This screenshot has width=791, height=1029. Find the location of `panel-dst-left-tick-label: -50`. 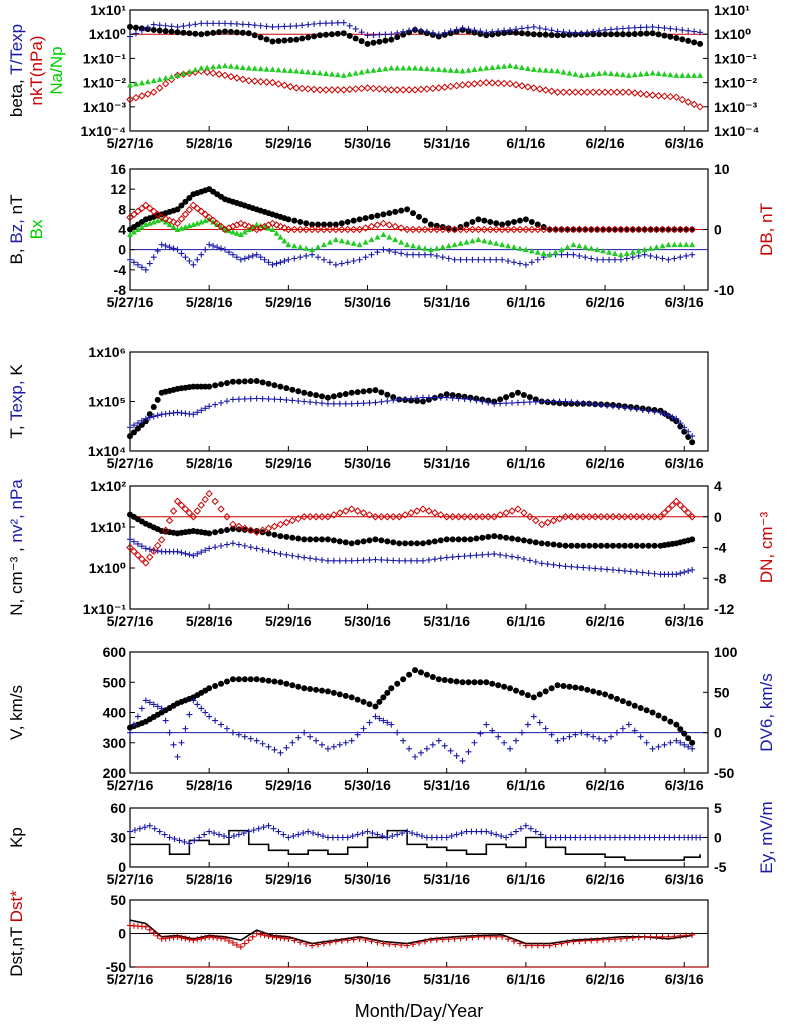

panel-dst-left-tick-label: -50 is located at coordinates (116, 967).